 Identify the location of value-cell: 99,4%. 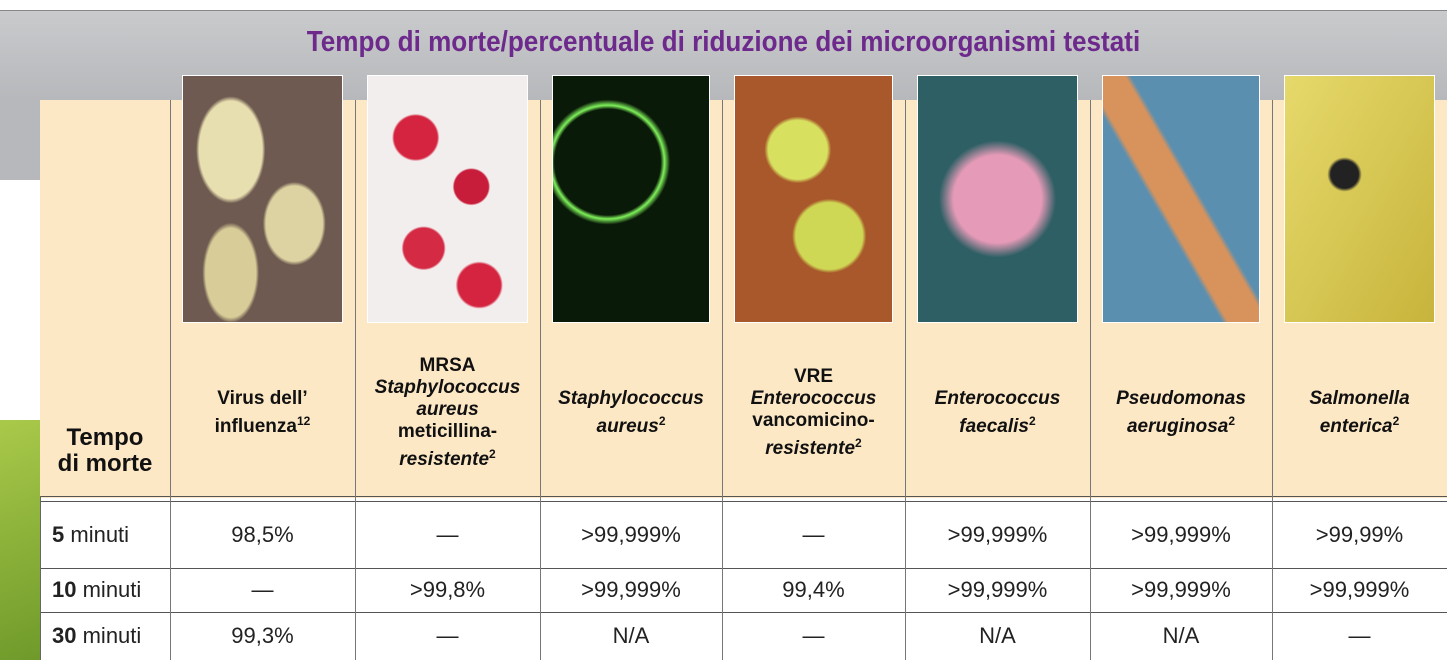
(813, 590).